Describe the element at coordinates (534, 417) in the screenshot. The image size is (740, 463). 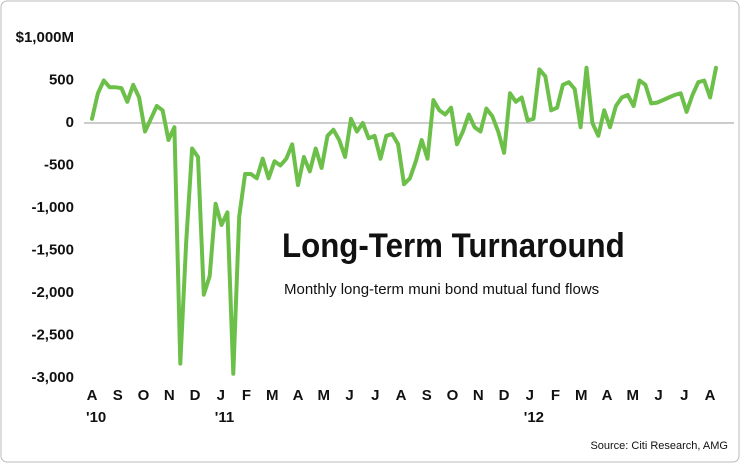
I see `x-year-label: '12` at that location.